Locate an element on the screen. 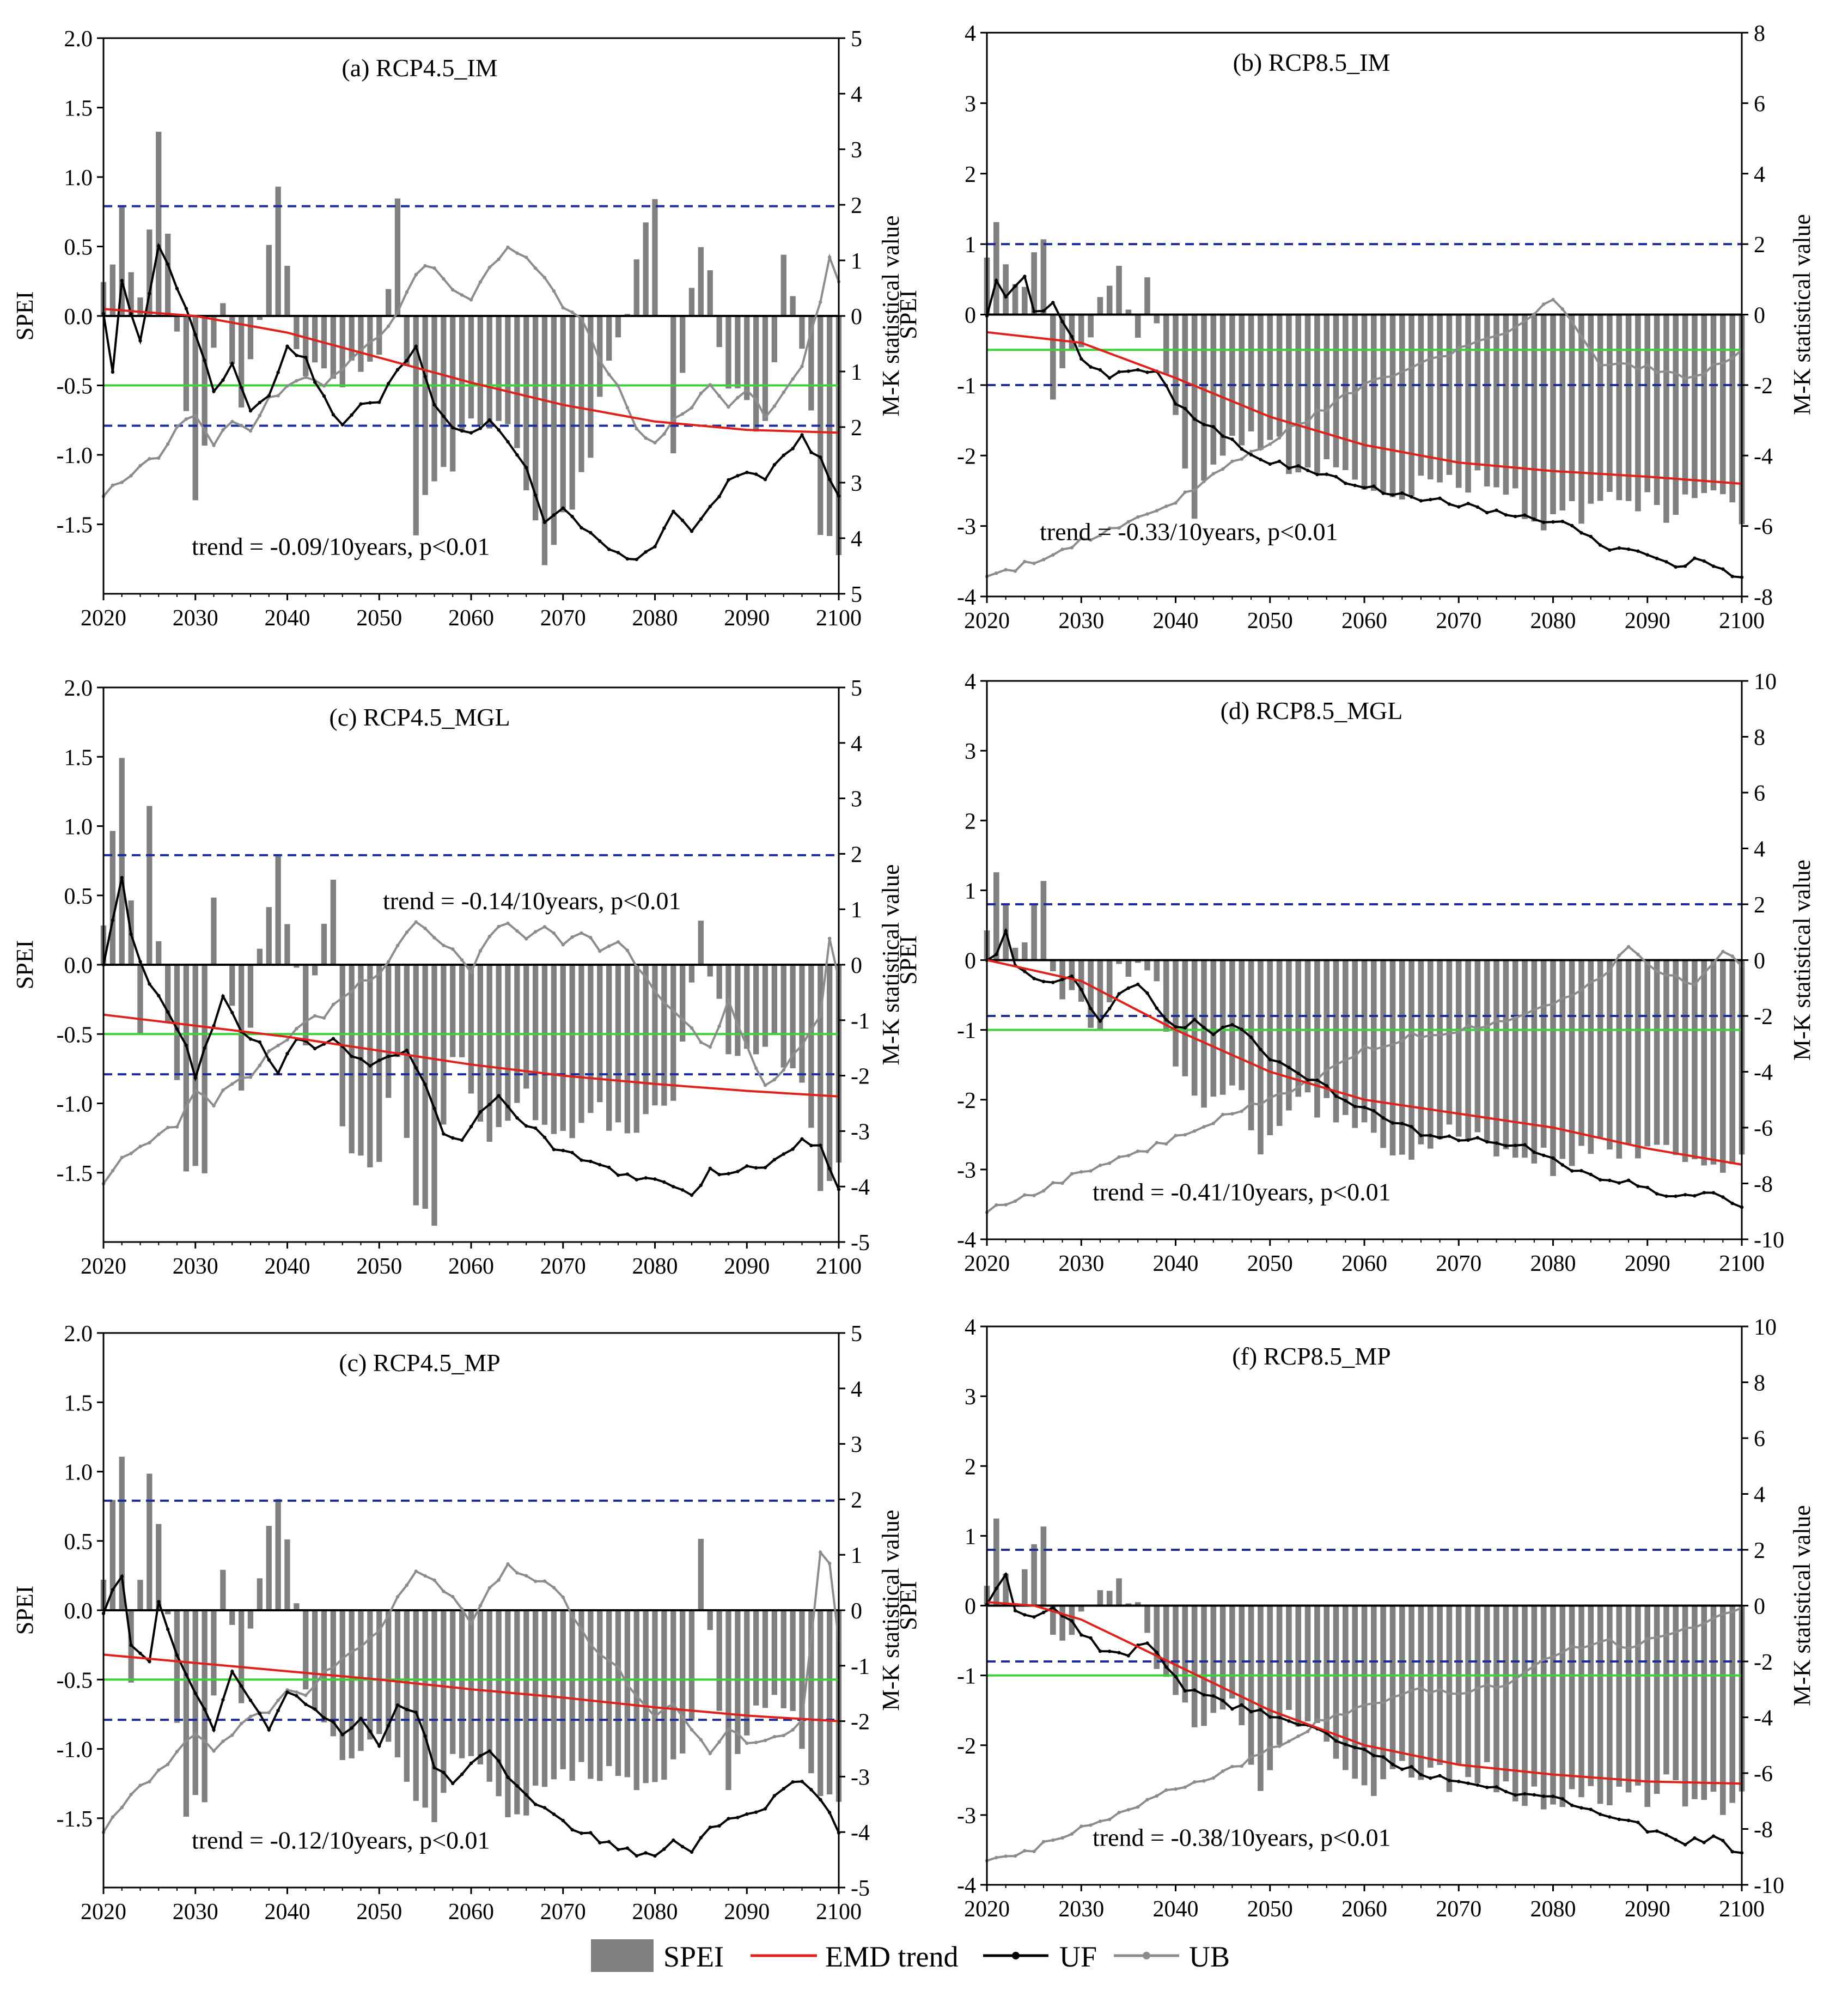 Image resolution: width=1848 pixels, height=2015 pixels. x-tick-label: 2080 is located at coordinates (655, 1912).